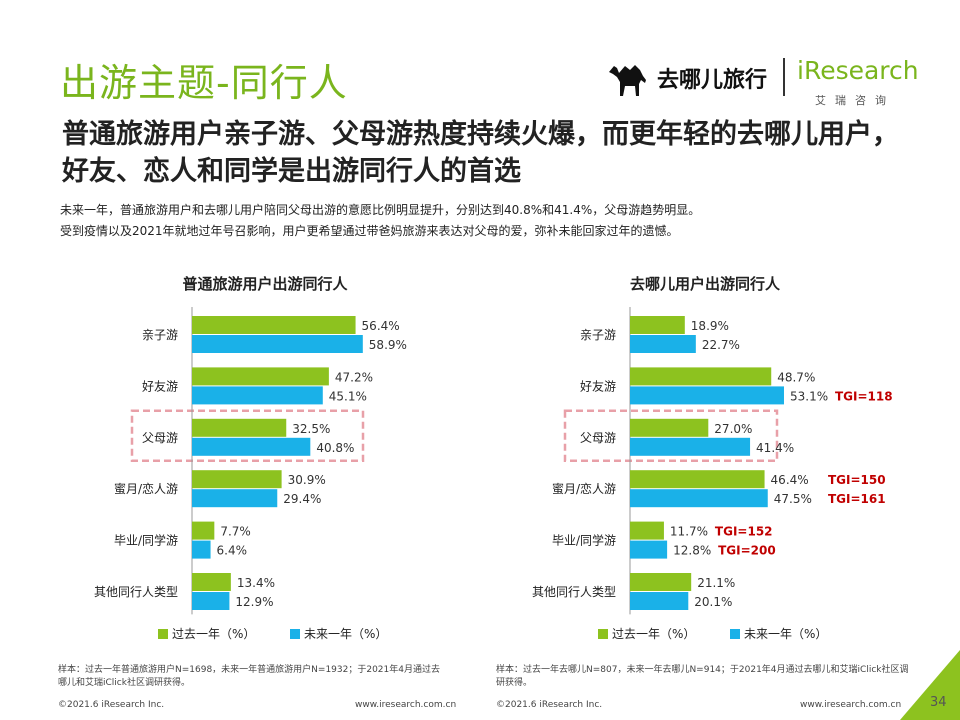  What do you see at coordinates (406, 705) in the screenshot?
I see `footer-url-left: www.iresearch.com.cn` at bounding box center [406, 705].